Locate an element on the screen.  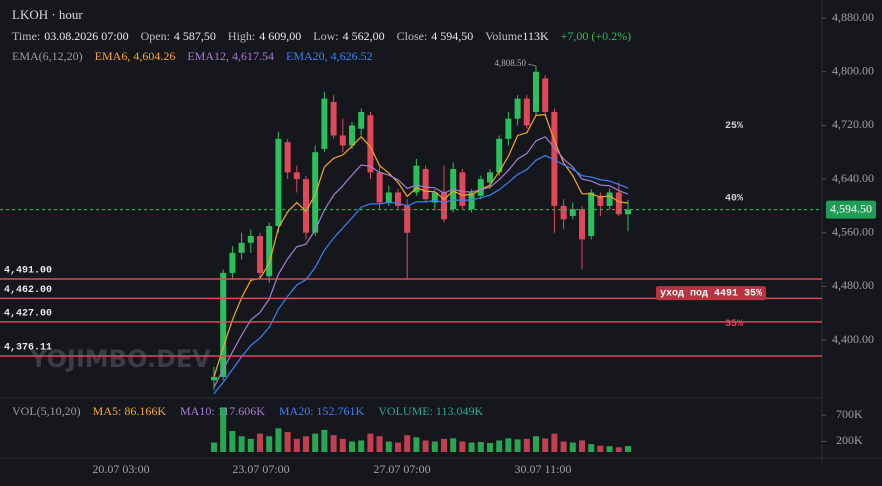
last-price-label: 4,594.50 is located at coordinates (851, 208).